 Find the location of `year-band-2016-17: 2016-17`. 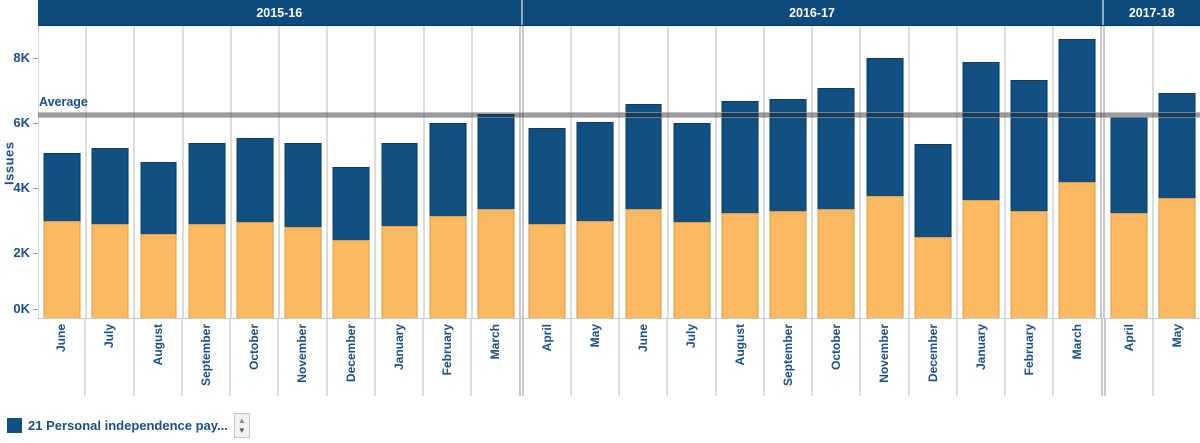

year-band-2016-17: 2016-17 is located at coordinates (811, 12).